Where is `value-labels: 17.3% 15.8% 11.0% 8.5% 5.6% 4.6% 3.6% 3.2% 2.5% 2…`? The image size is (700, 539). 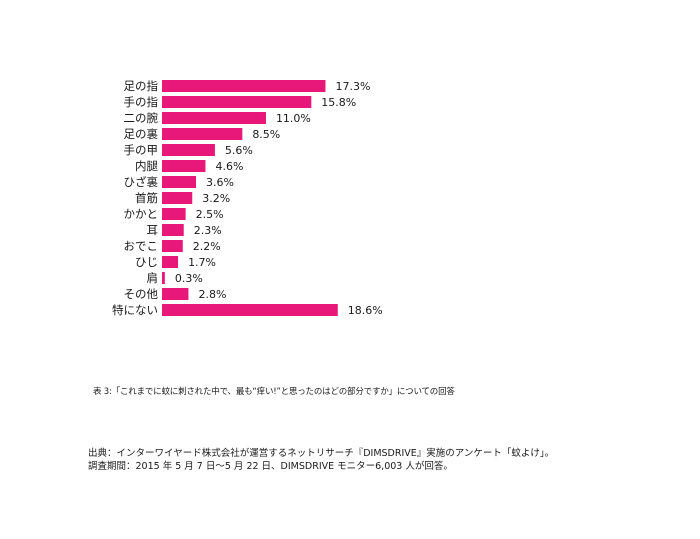
value-labels: 17.3% 15.8% 11.0% 8.5% 5.6% 4.6% 3.6% 3.2% 2.5% 2… is located at coordinates (279, 198).